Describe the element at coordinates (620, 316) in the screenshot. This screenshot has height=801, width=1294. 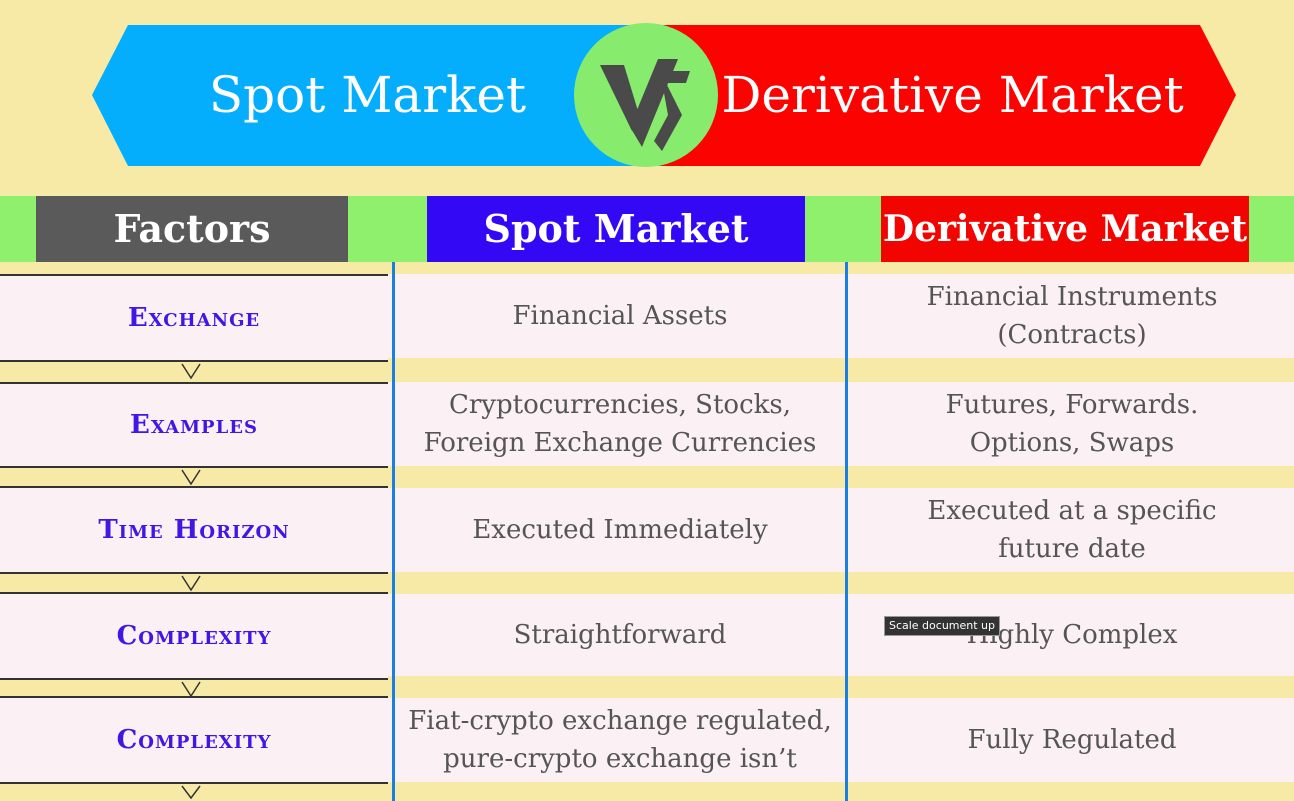
I see `spot-cell: Financial Assets` at that location.